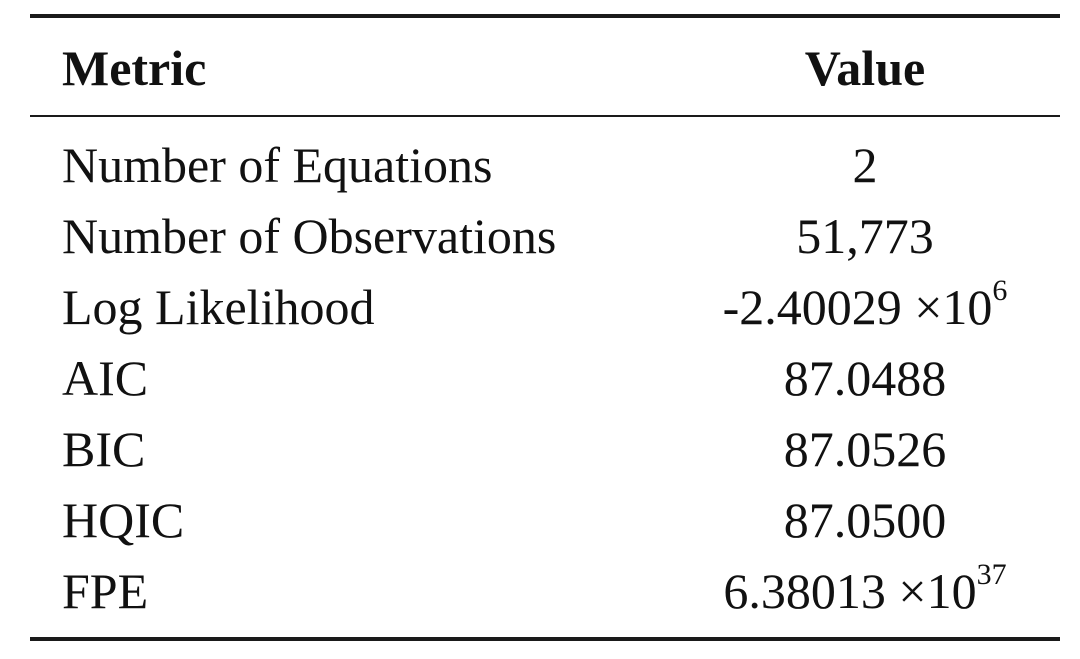 Image resolution: width=1080 pixels, height=659 pixels. Describe the element at coordinates (865, 68) in the screenshot. I see `header-value: Value` at that location.